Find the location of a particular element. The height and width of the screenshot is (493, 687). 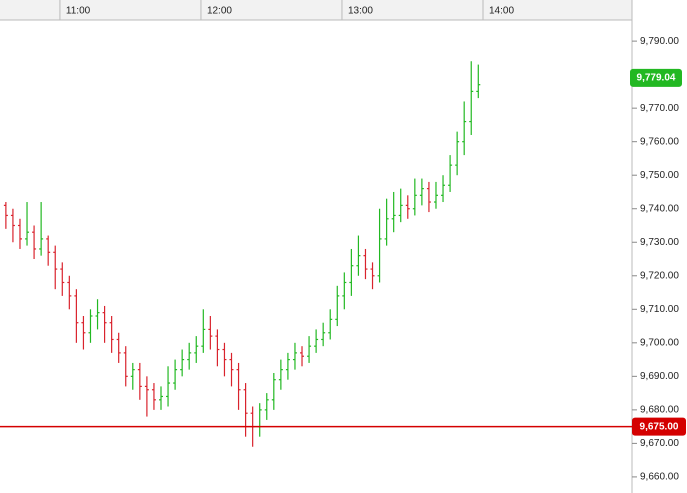

last-price-box is located at coordinates (656, 77).